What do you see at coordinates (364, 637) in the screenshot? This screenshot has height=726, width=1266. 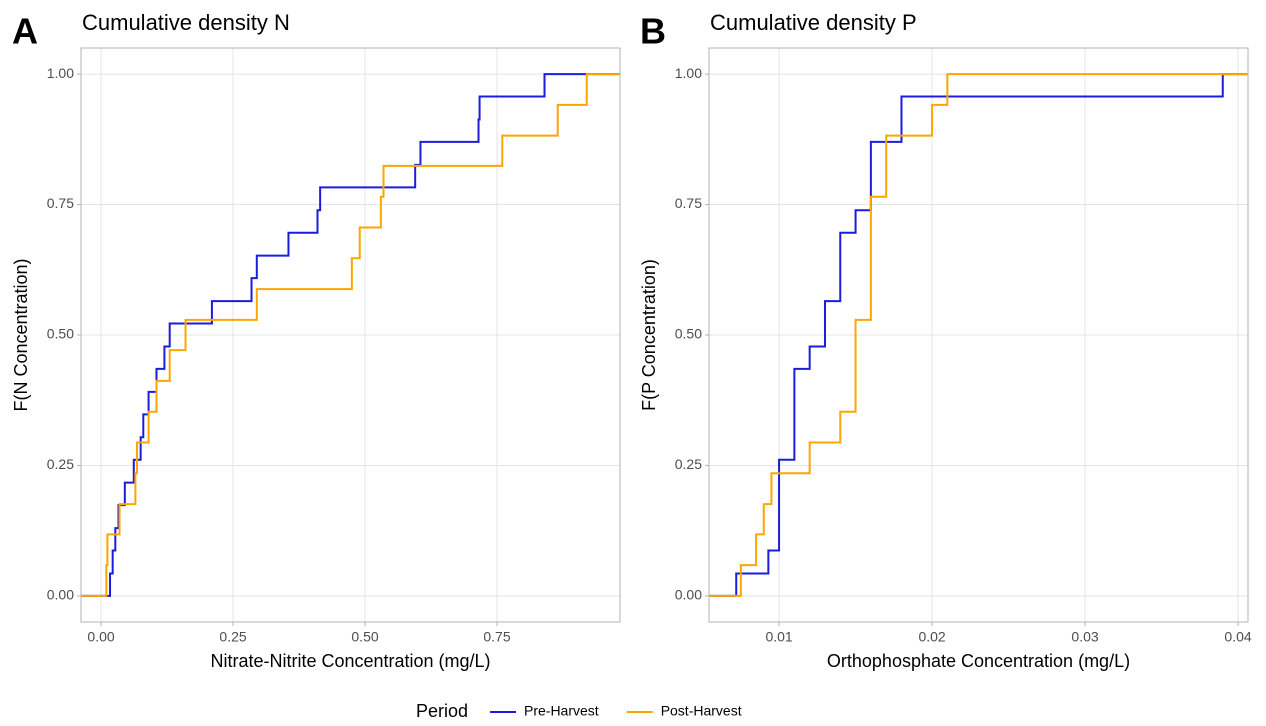 I see `x-tick-label: 0.50` at bounding box center [364, 637].